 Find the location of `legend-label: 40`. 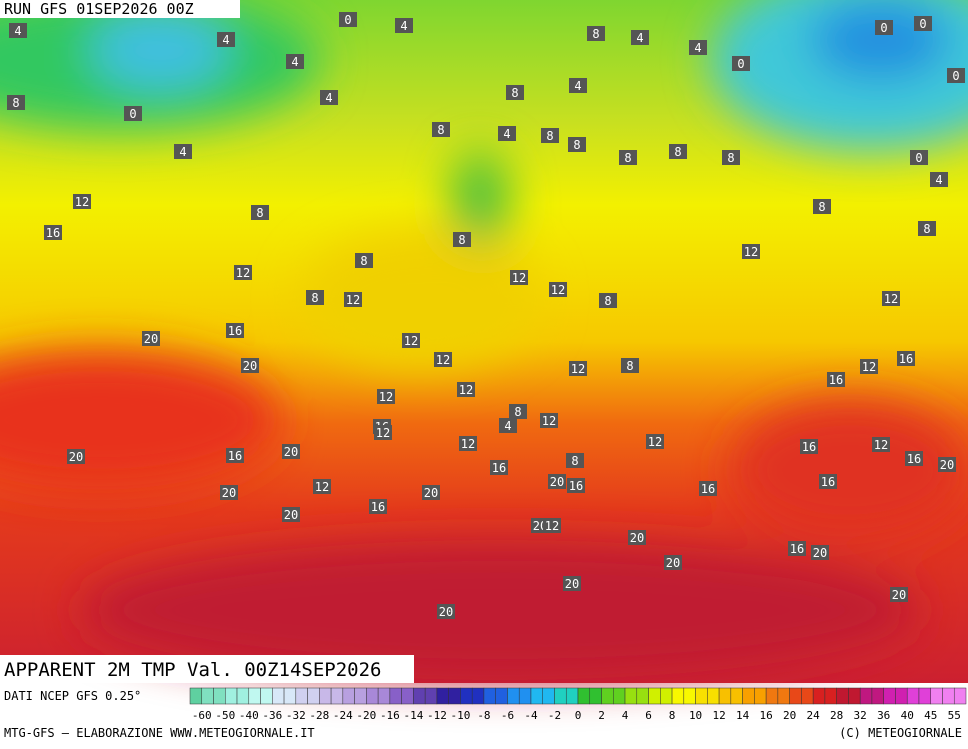

legend-label: 40 is located at coordinates (907, 715).